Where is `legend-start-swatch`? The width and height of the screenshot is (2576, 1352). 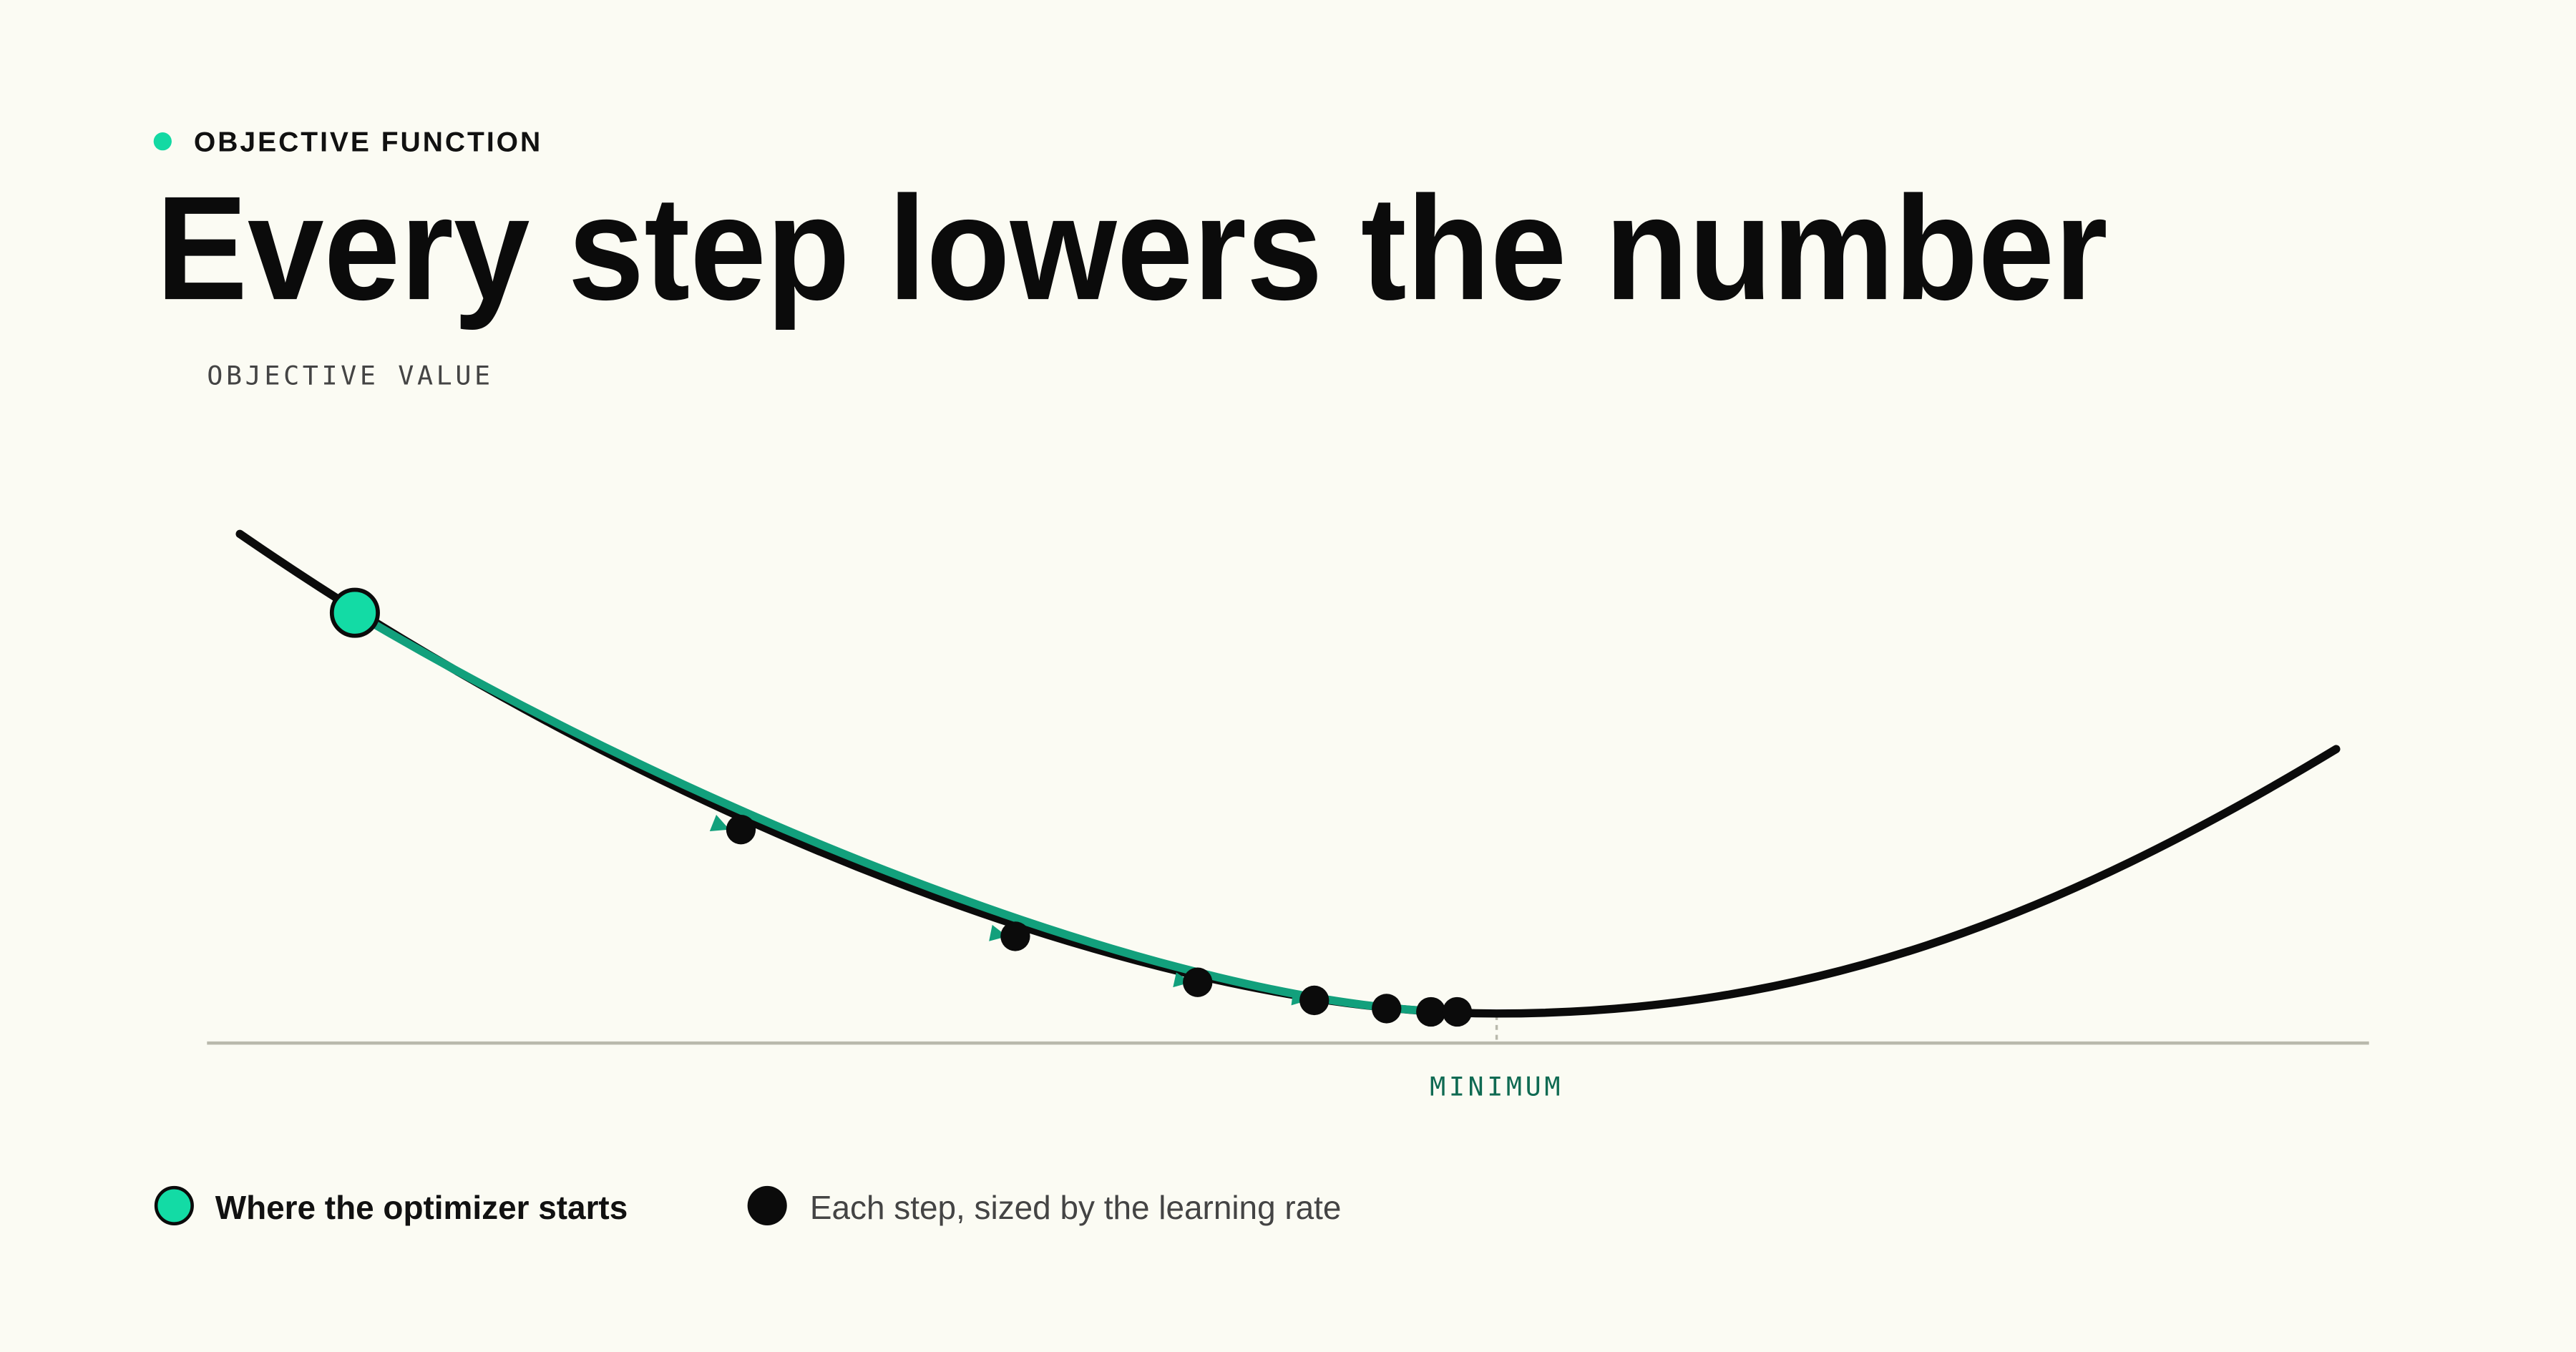 legend-start-swatch is located at coordinates (174, 1205).